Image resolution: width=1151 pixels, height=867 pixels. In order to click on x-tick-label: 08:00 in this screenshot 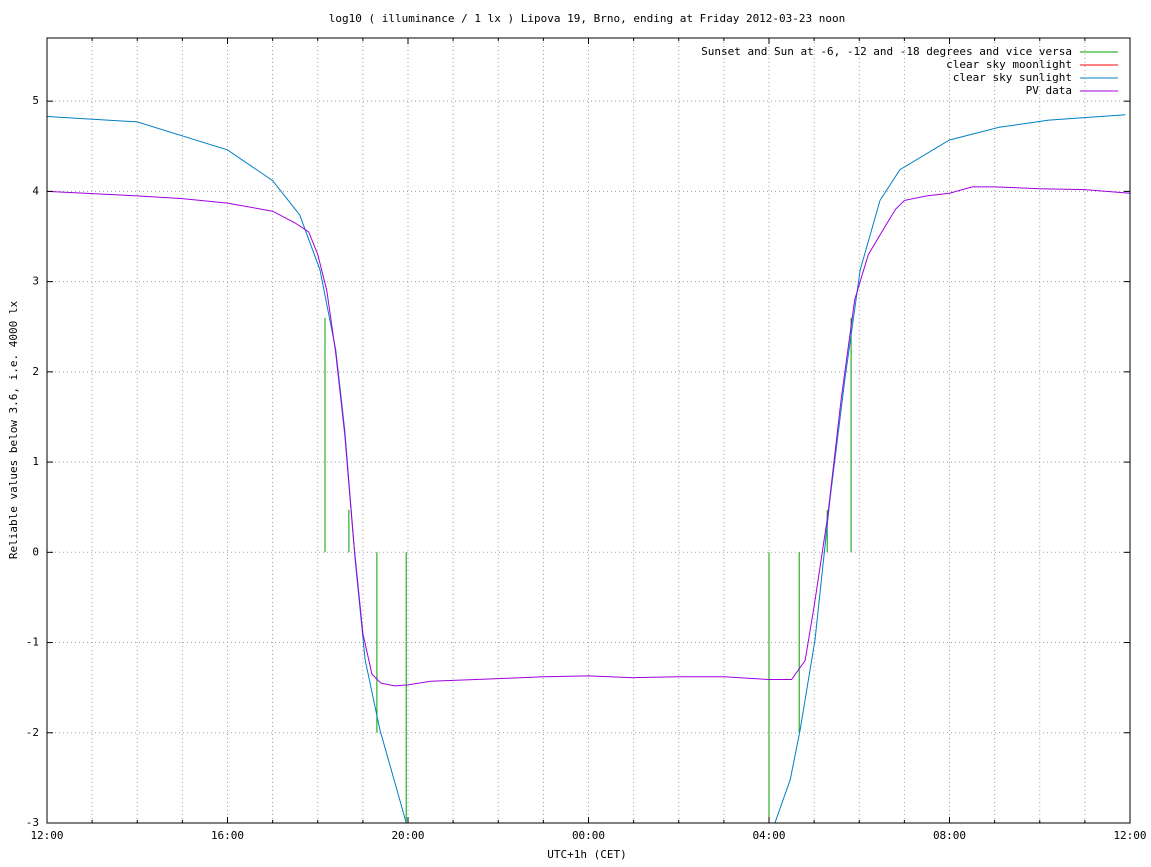, I will do `click(949, 835)`.